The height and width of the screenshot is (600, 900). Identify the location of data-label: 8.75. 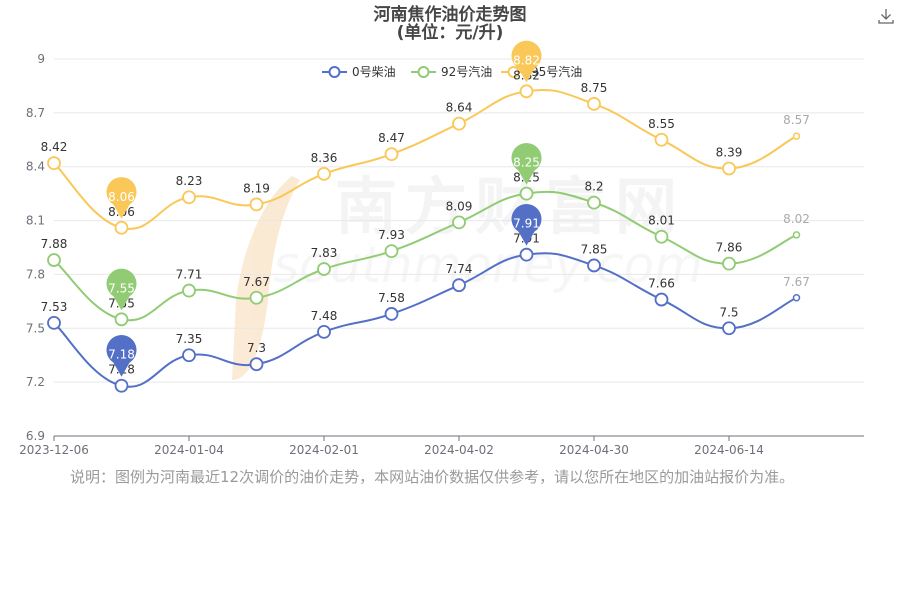
(594, 88).